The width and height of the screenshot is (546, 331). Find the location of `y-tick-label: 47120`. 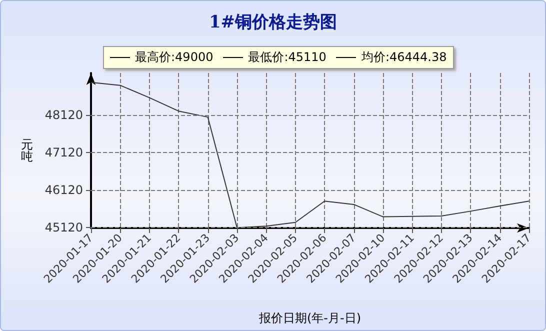

y-tick-label: 47120 is located at coordinates (63, 153).